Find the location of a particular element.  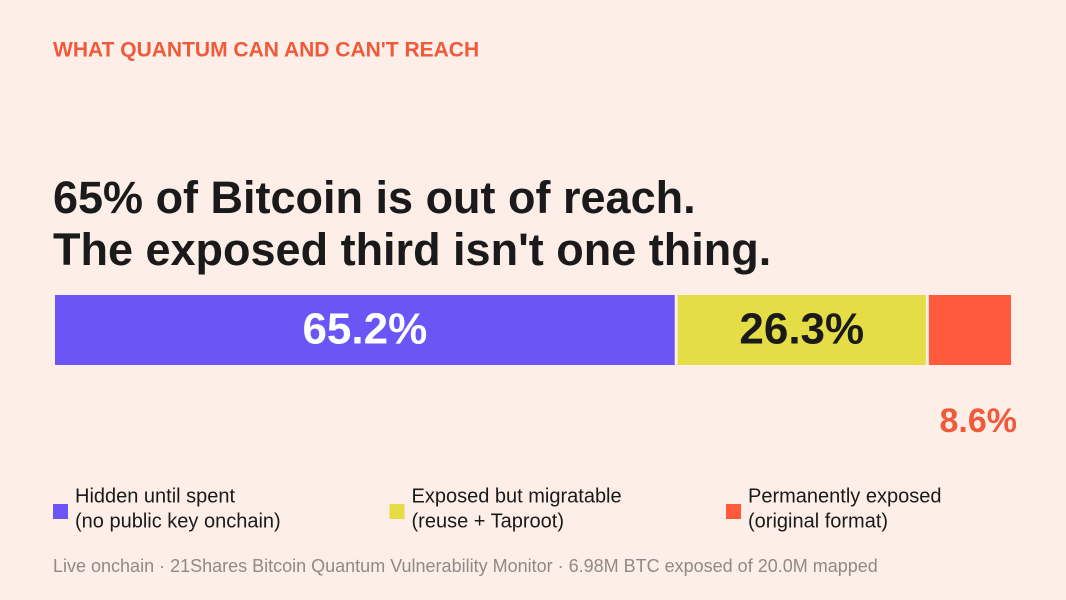

legend-label: Hidden until spent is located at coordinates (155, 496).